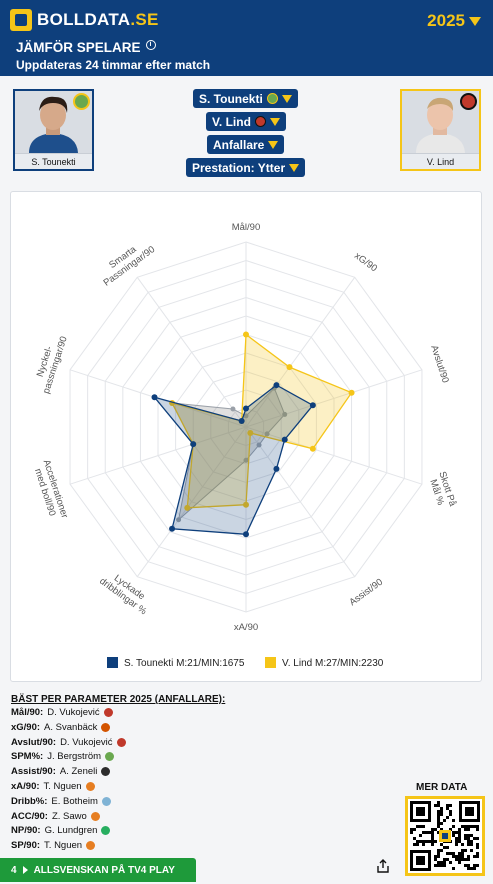  What do you see at coordinates (86, 47) in the screenshot?
I see `page-title: JÄMFÖR SPELARE i` at bounding box center [86, 47].